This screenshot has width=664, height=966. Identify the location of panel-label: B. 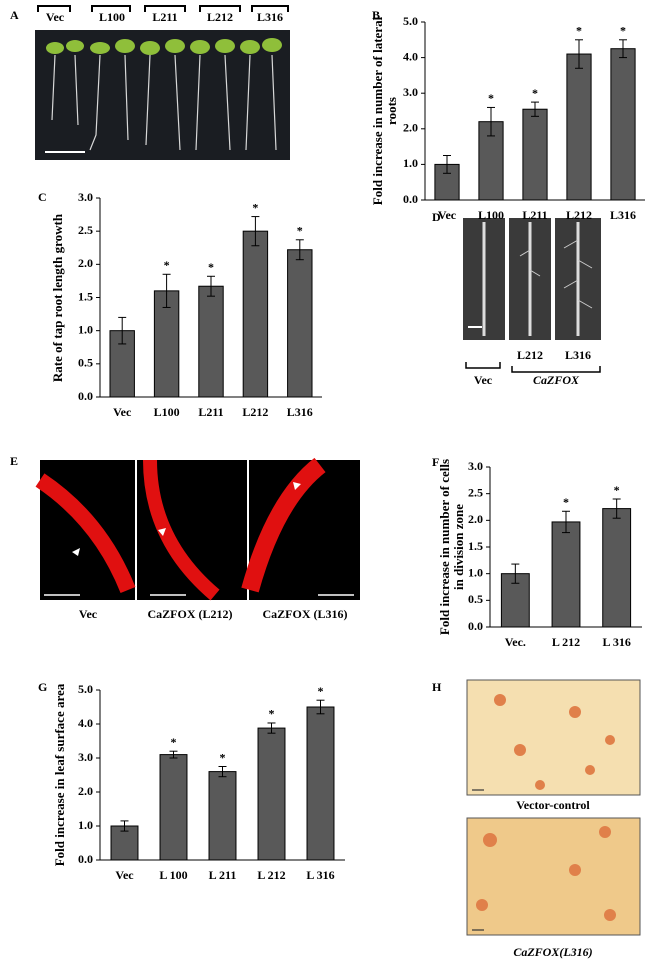
(376, 15).